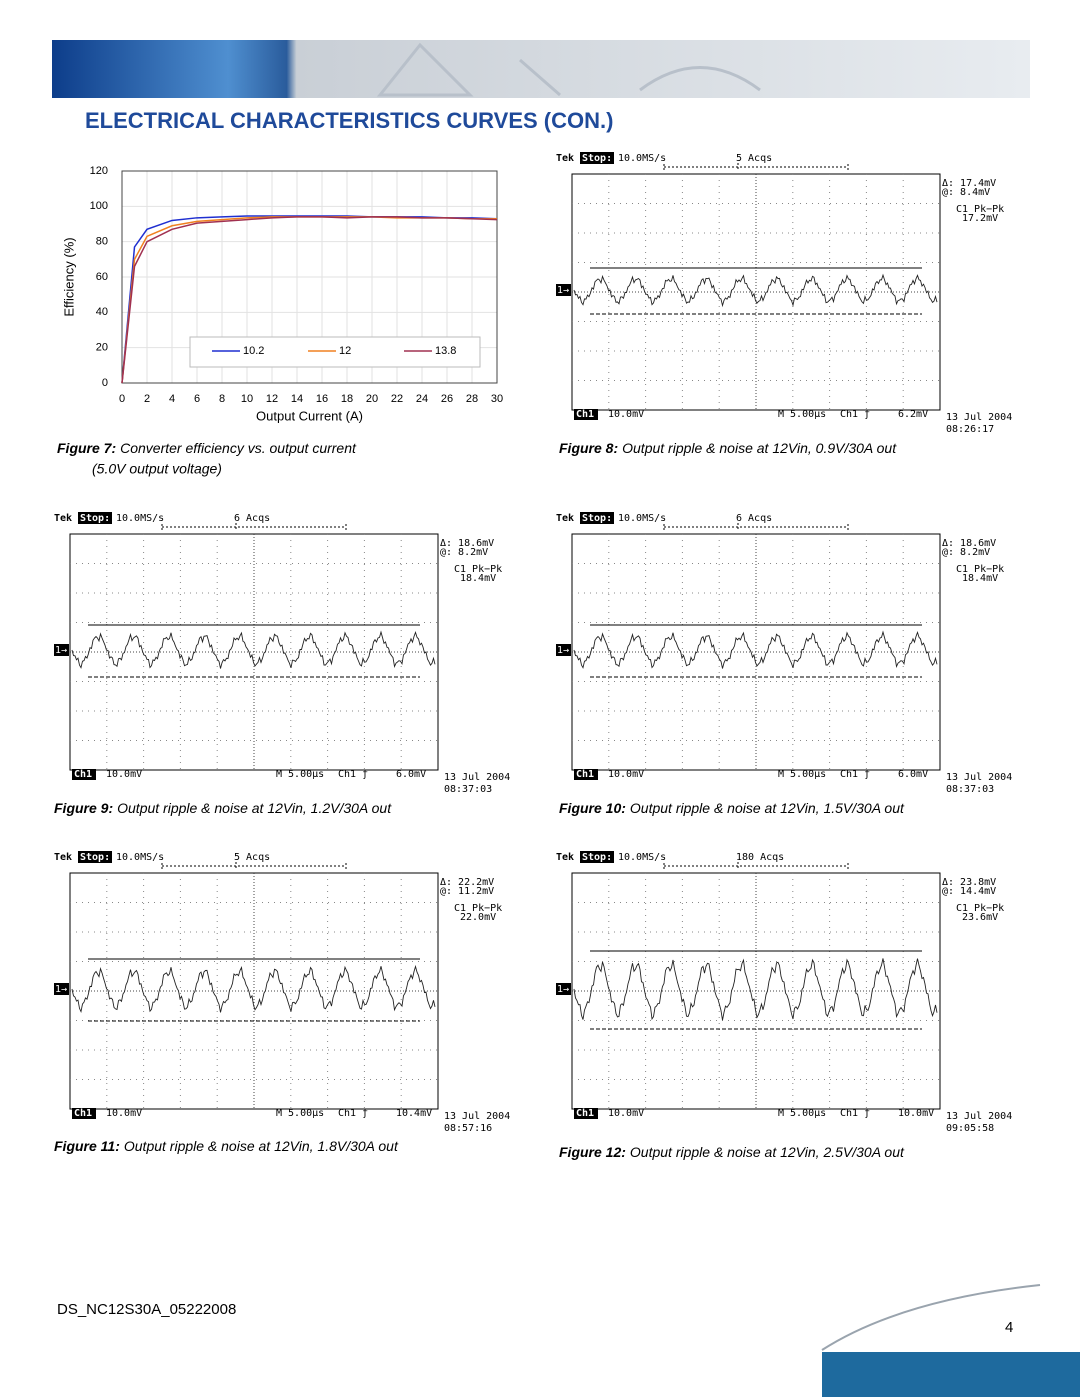 The width and height of the screenshot is (1080, 1397). I want to click on x-tick-label: 4, so click(172, 399).